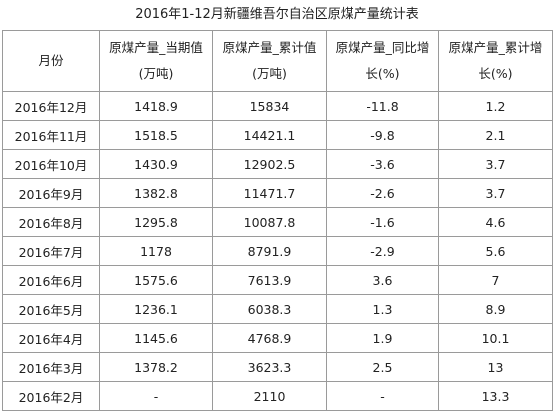 The image size is (554, 415). What do you see at coordinates (269, 396) in the screenshot?
I see `value-cell: 2110` at bounding box center [269, 396].